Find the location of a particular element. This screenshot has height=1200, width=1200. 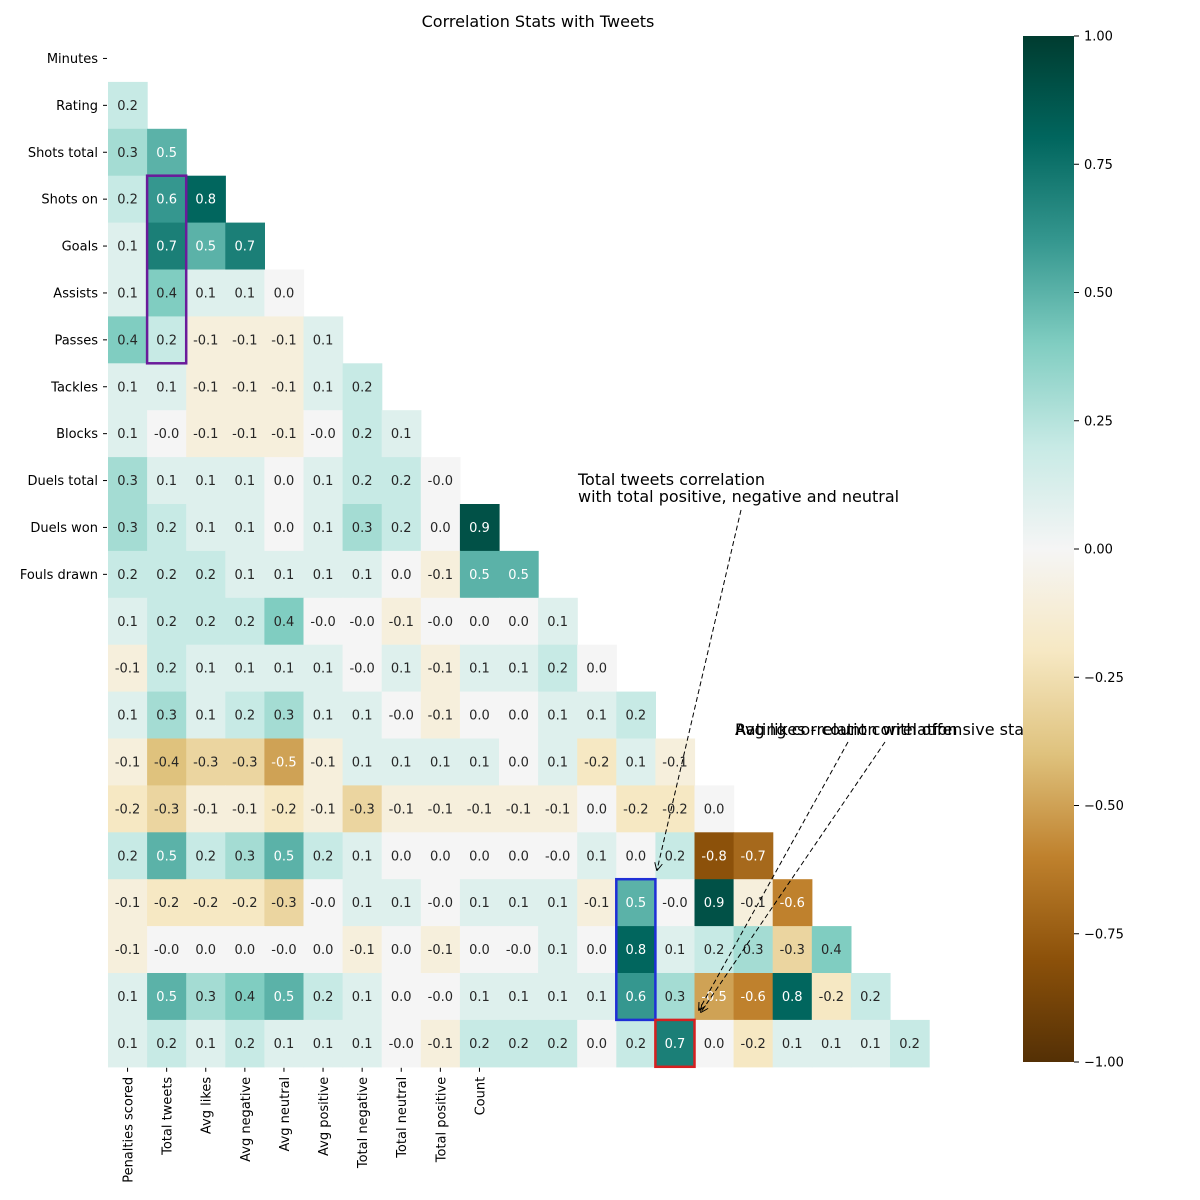

annotation-avg-likes: Avg likes - count correlation is located at coordinates (846, 729).